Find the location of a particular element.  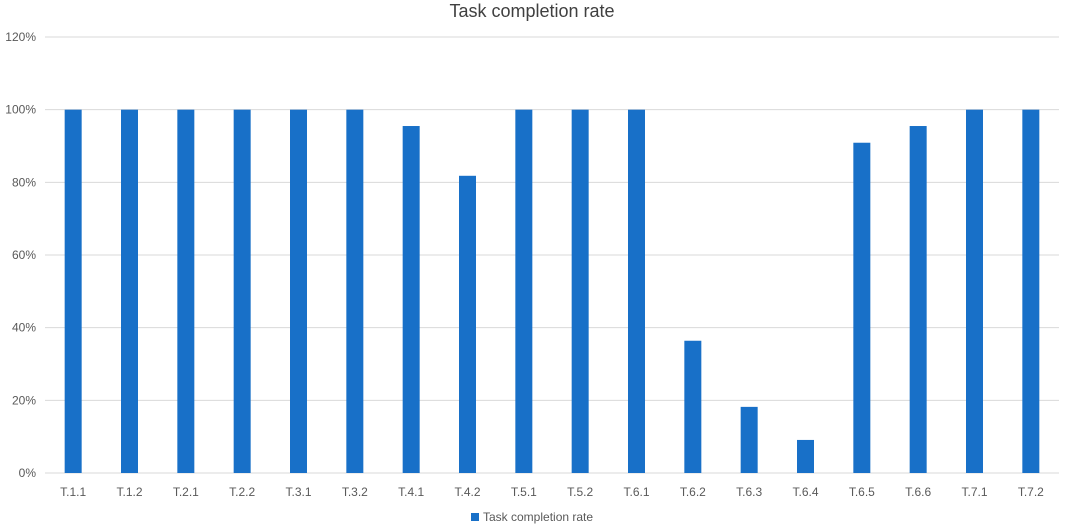

x-tick-label: T.3.1 is located at coordinates (298, 492).